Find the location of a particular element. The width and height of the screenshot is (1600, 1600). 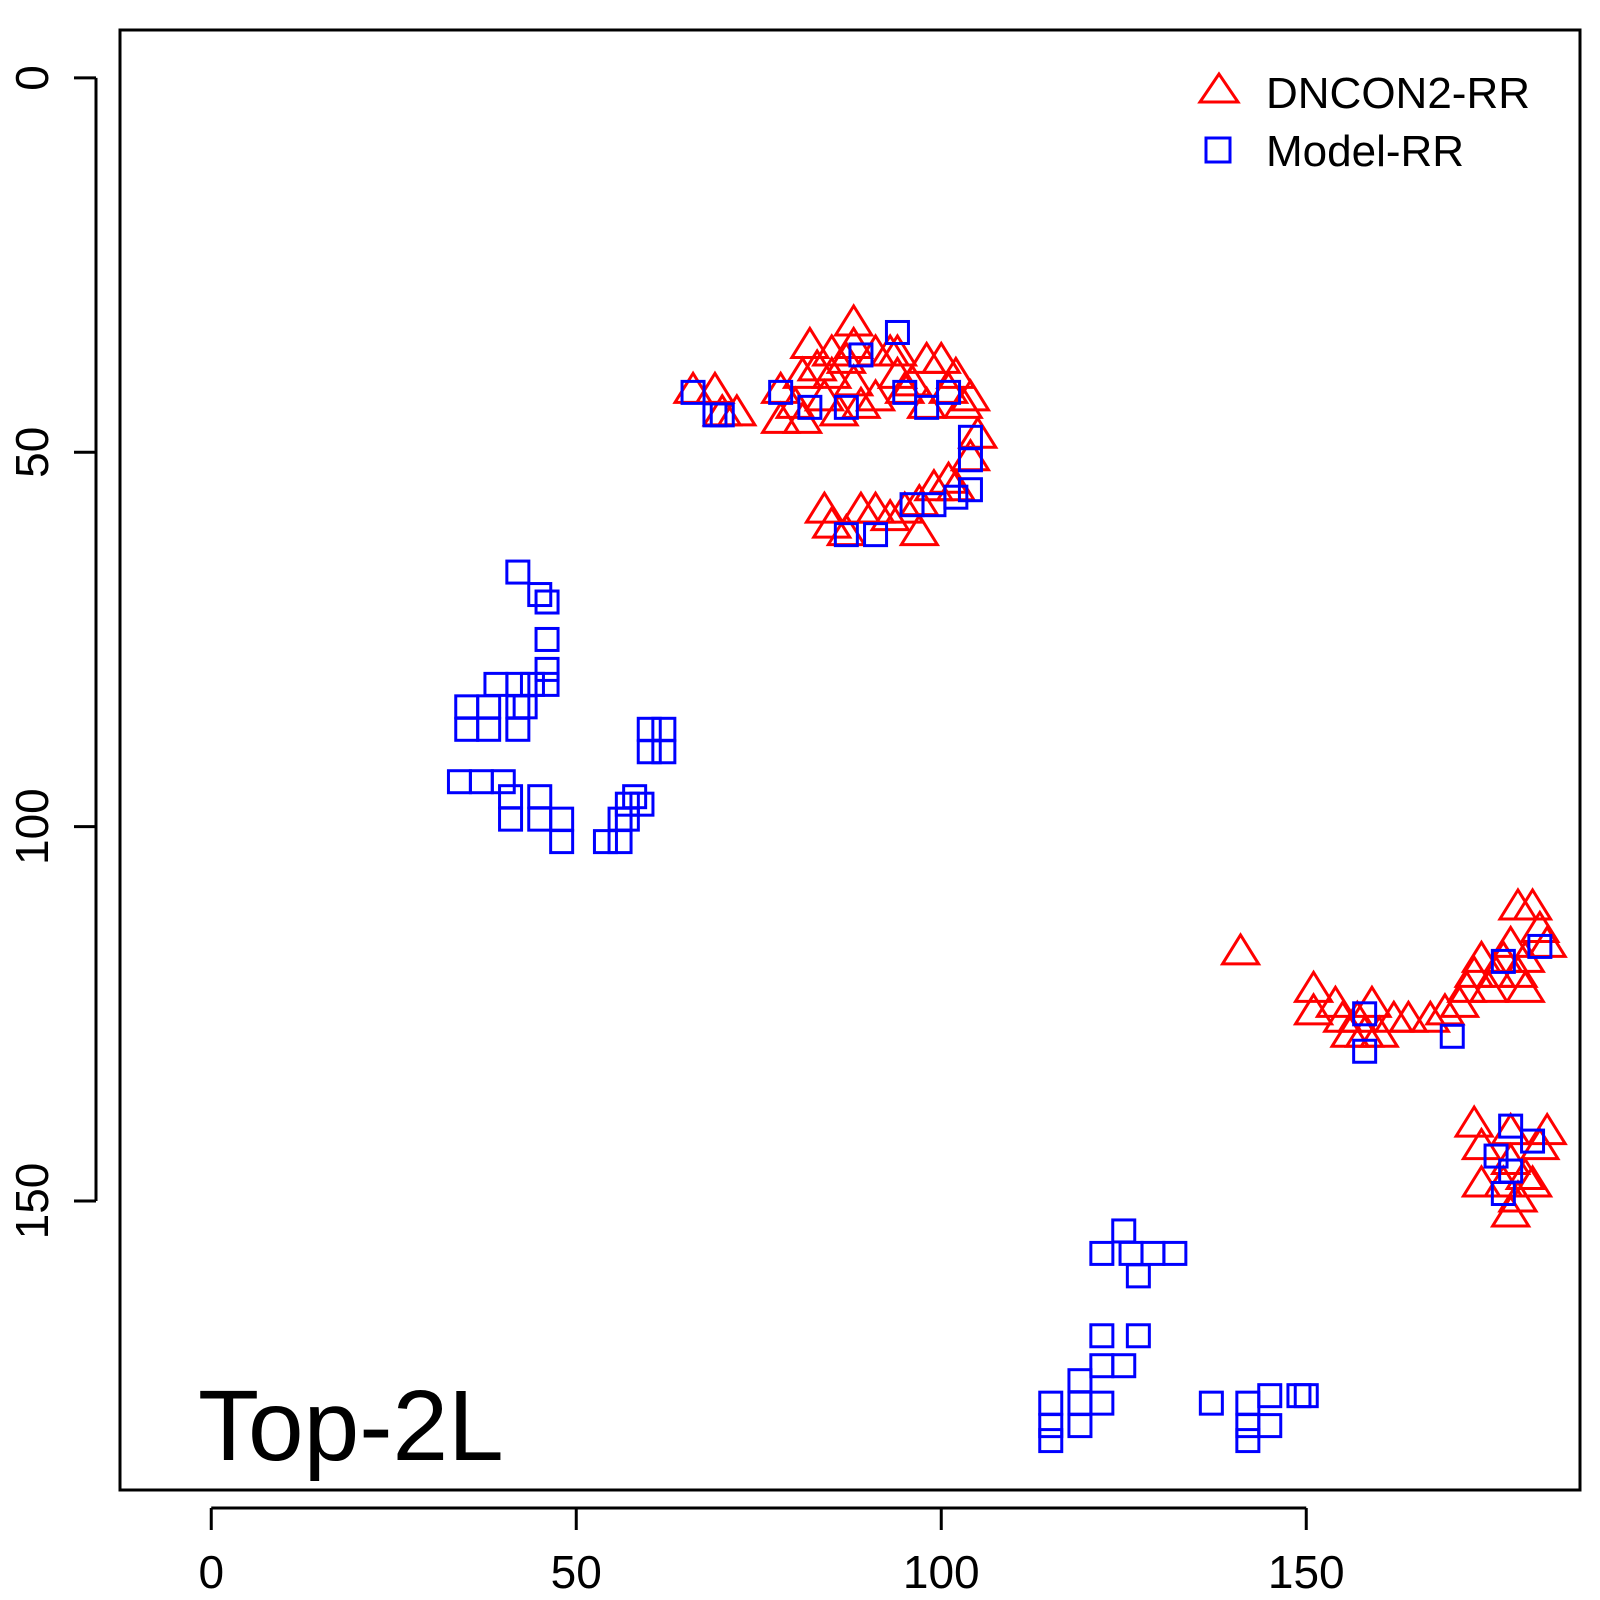

panel-label: Top-2L is located at coordinates (351, 1426).